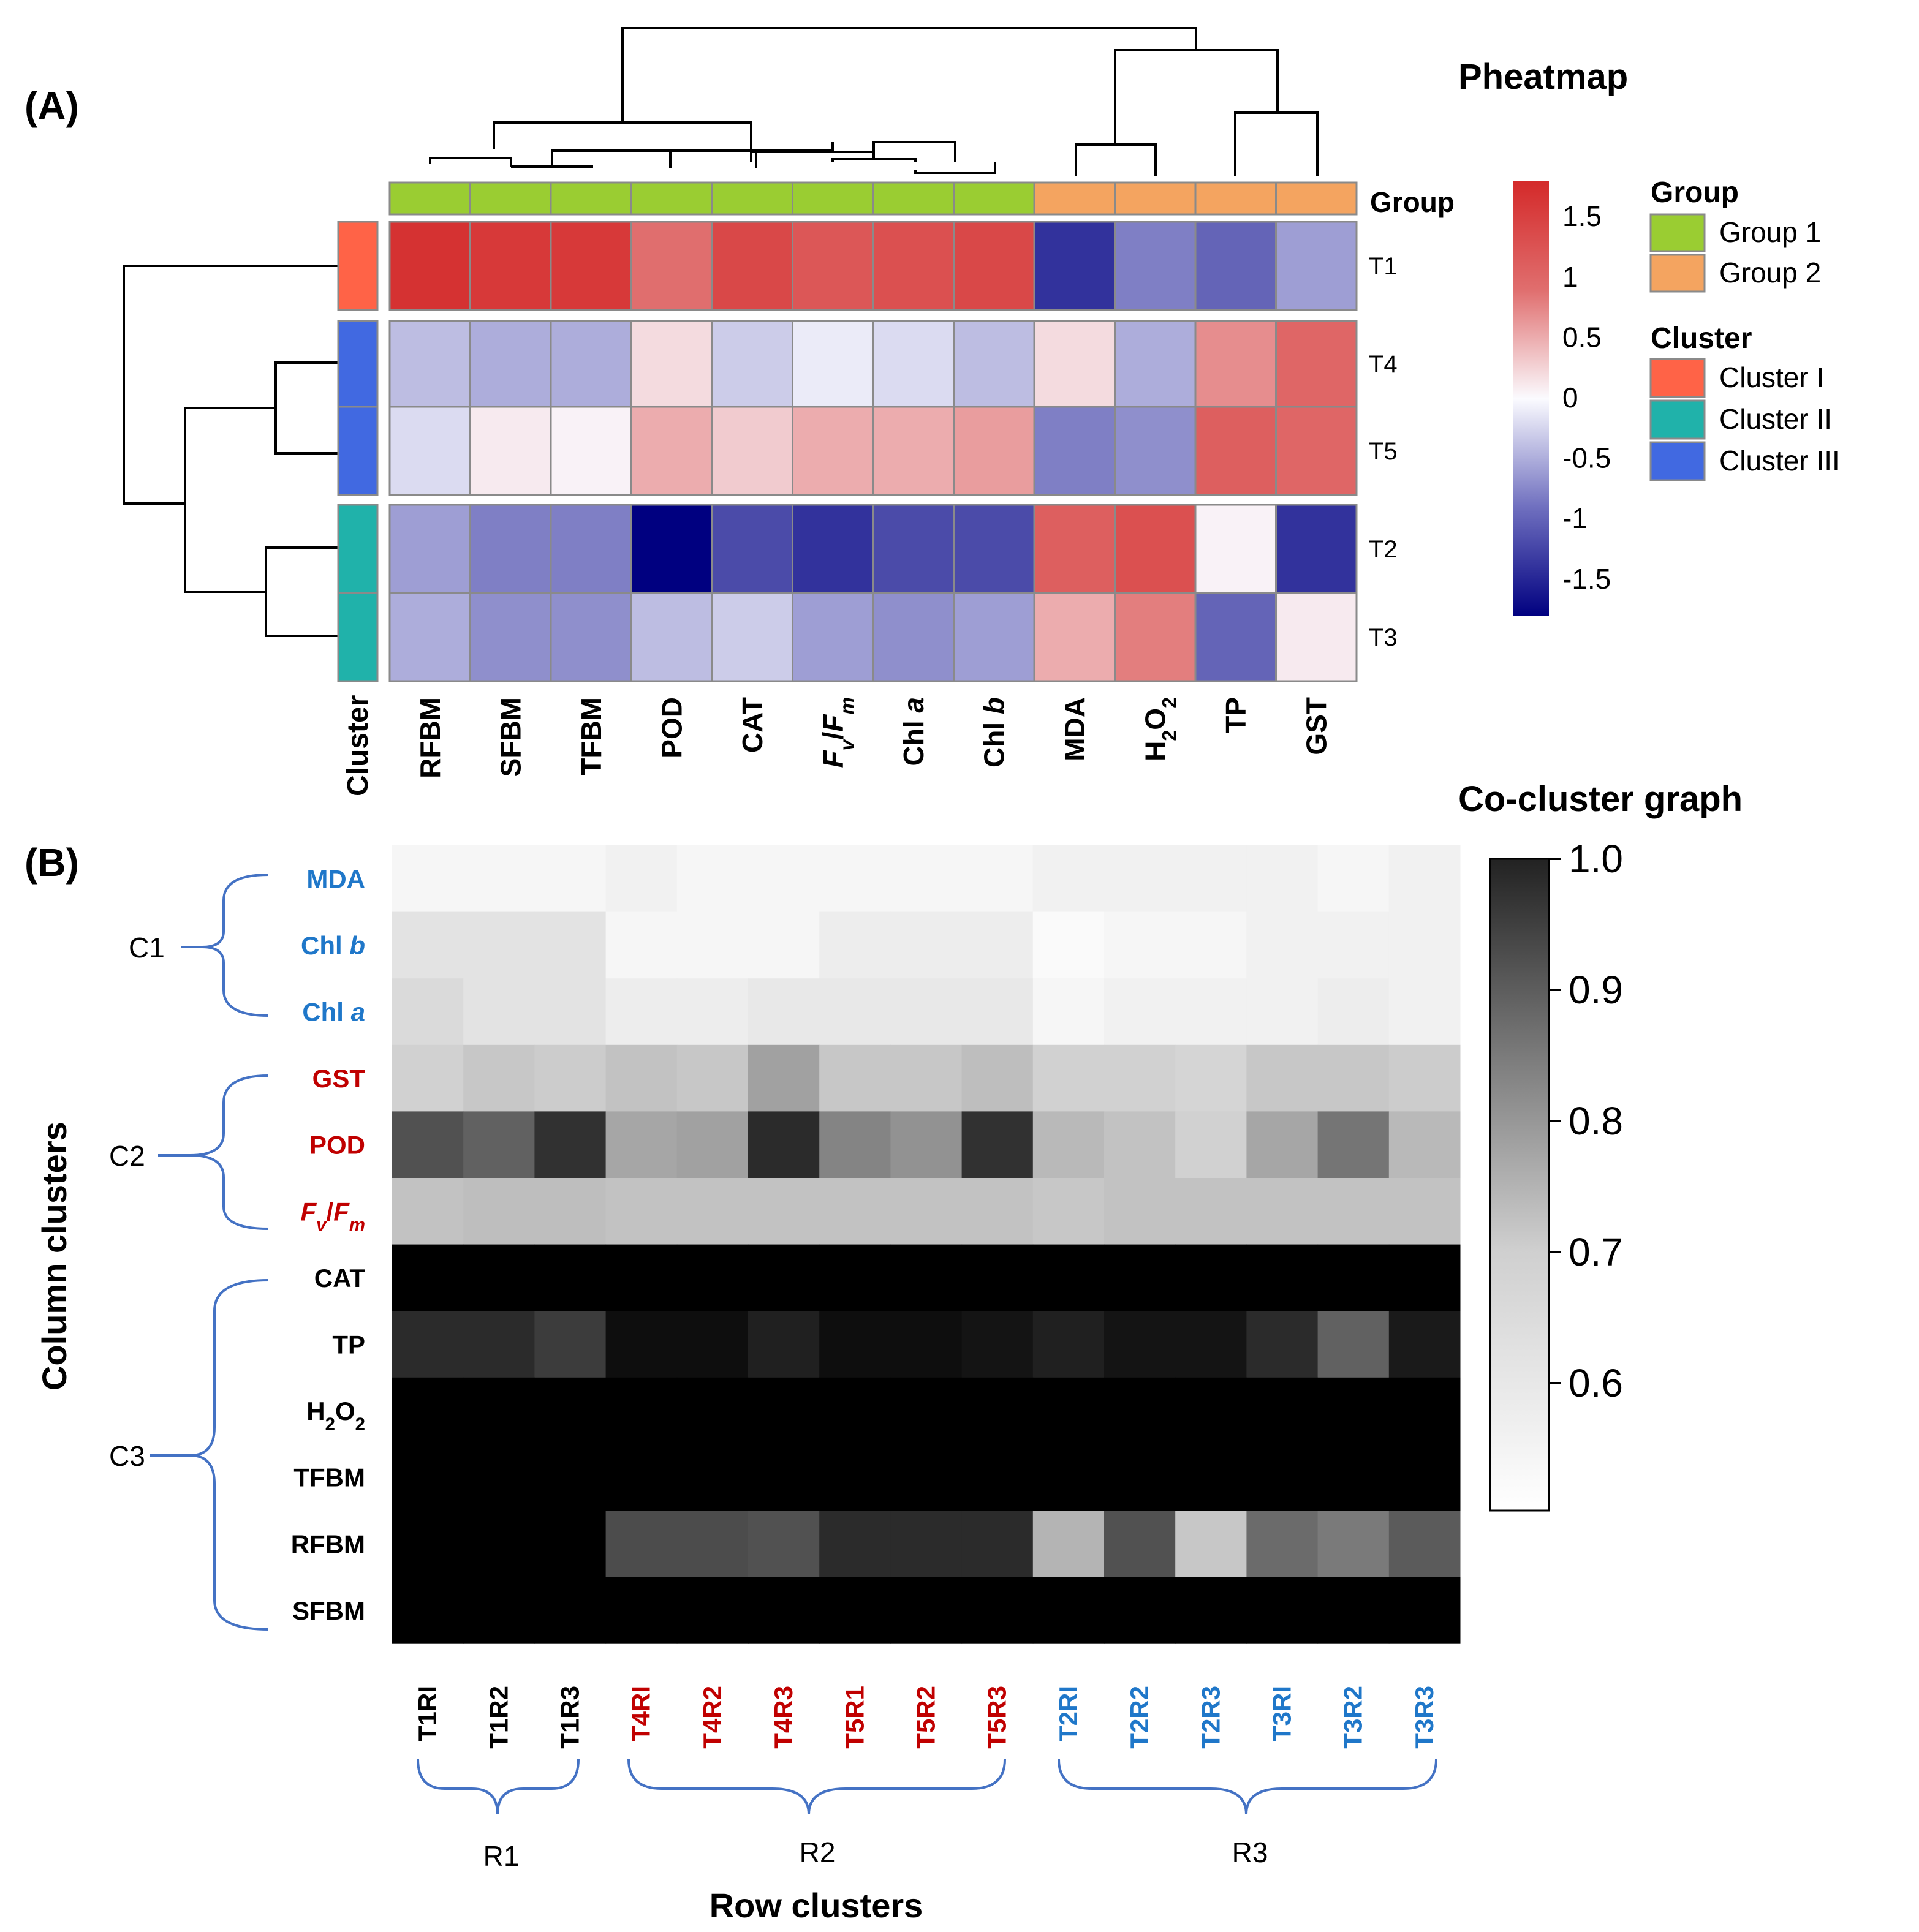  What do you see at coordinates (511, 549) in the screenshot?
I see `heatmap-cell-t2-sfbm` at bounding box center [511, 549].